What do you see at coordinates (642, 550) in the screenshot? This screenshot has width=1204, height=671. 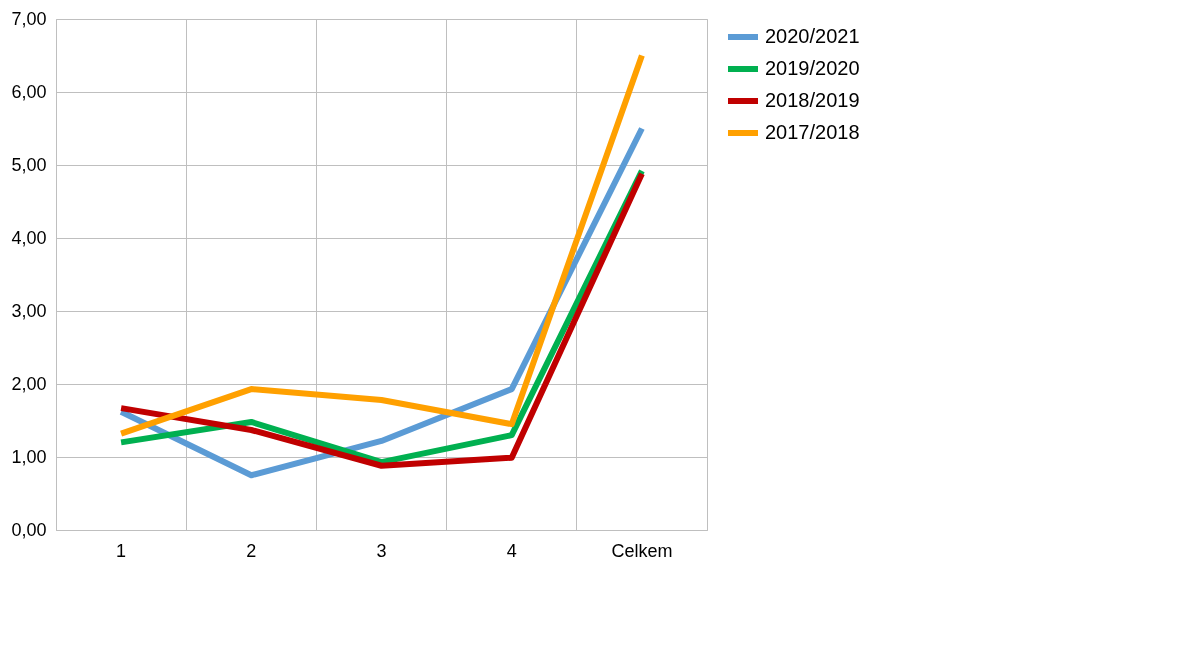 I see `x-tick-label: Celkem` at bounding box center [642, 550].